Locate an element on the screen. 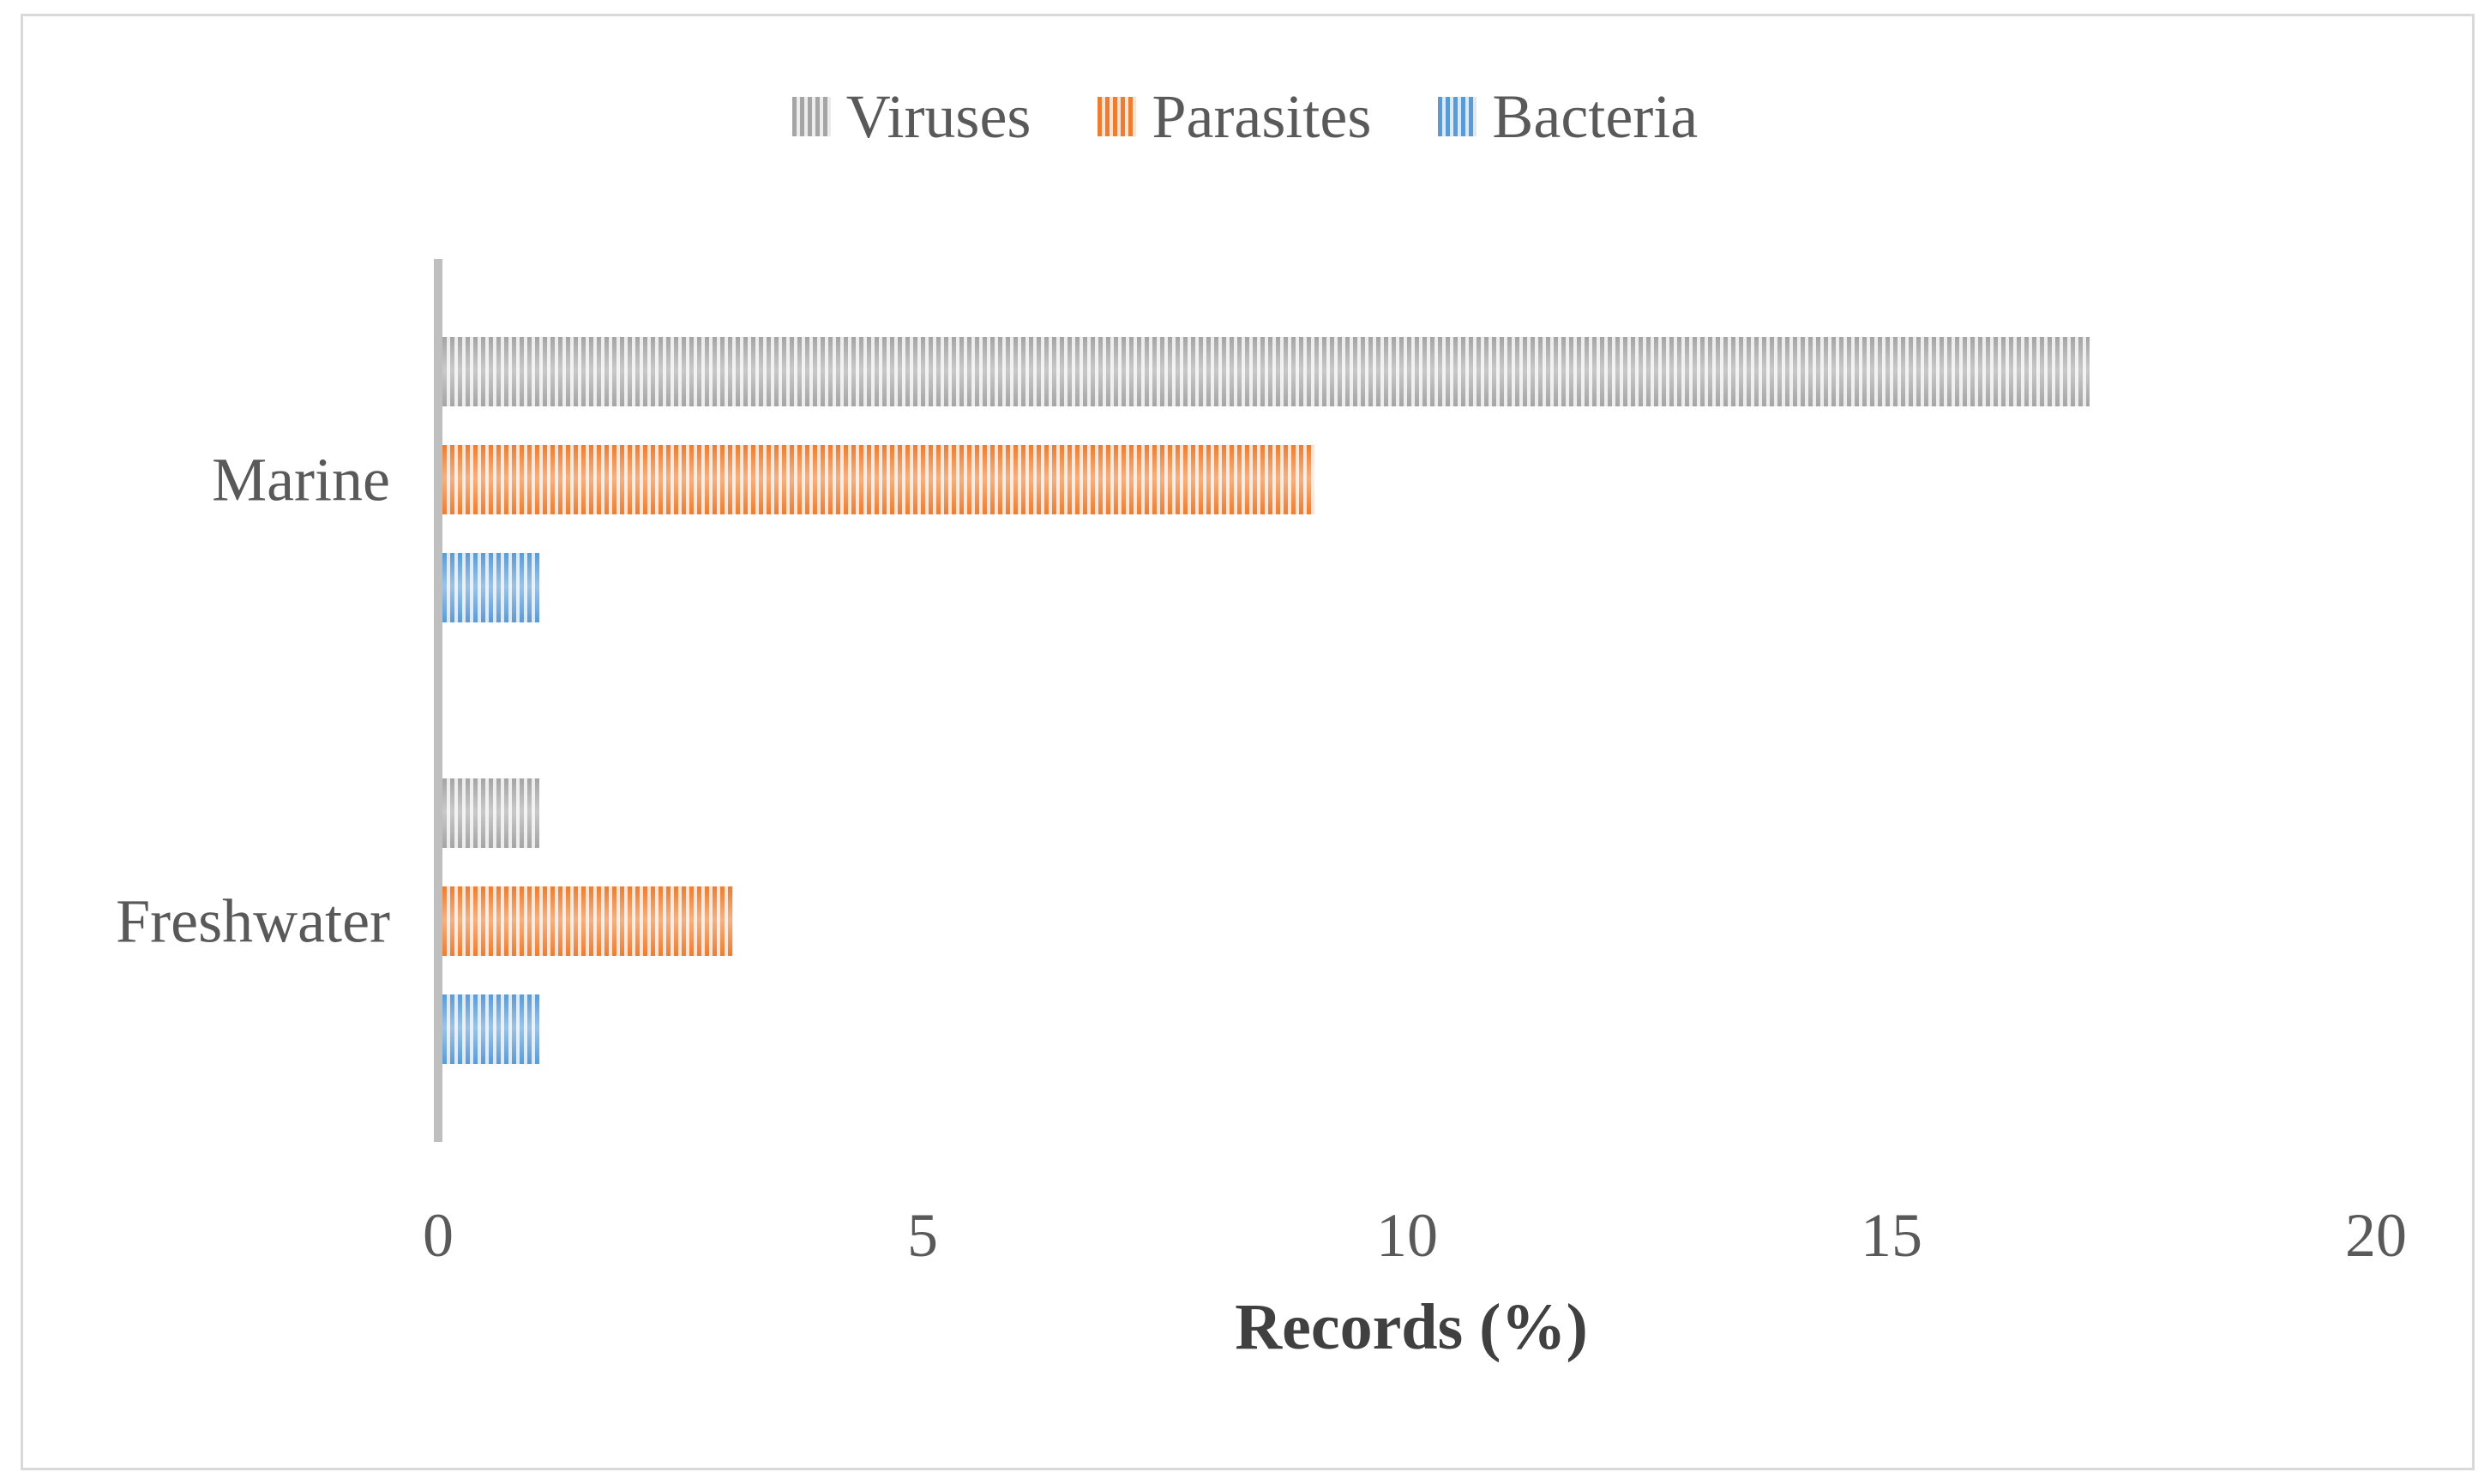 The image size is (2490, 1484). bar-marine-parasites is located at coordinates (878, 480).